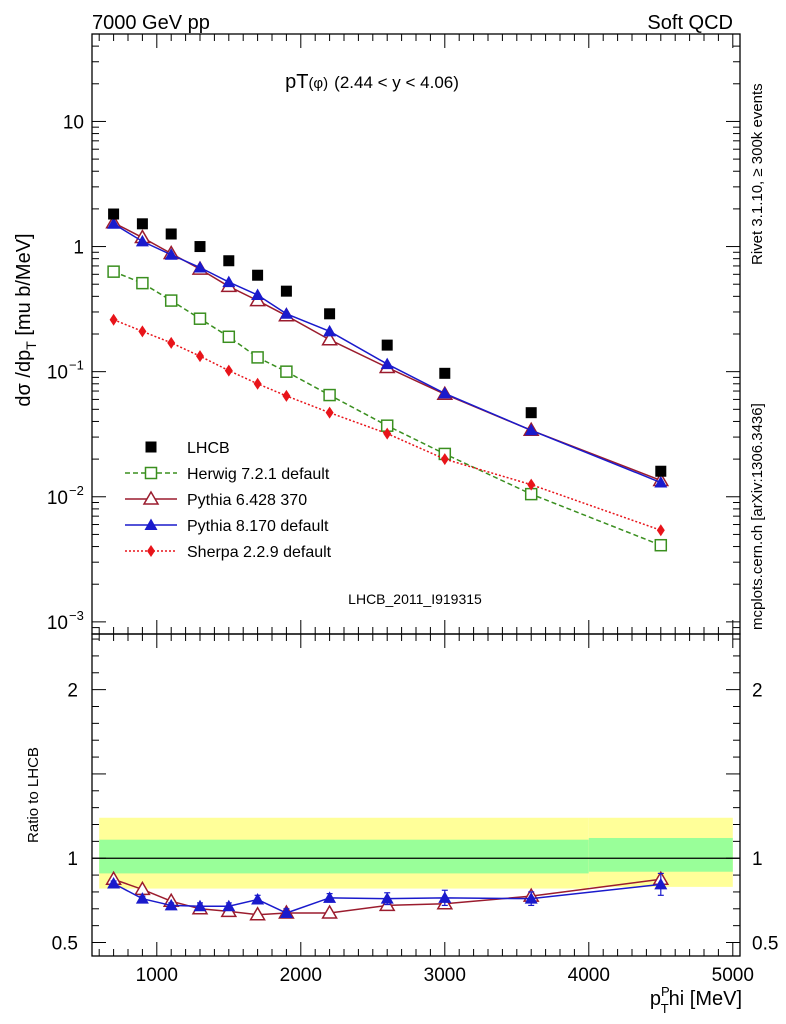 The width and height of the screenshot is (786, 1024). What do you see at coordinates (665, 1008) in the screenshot?
I see `x-axis-label-sub: T` at bounding box center [665, 1008].